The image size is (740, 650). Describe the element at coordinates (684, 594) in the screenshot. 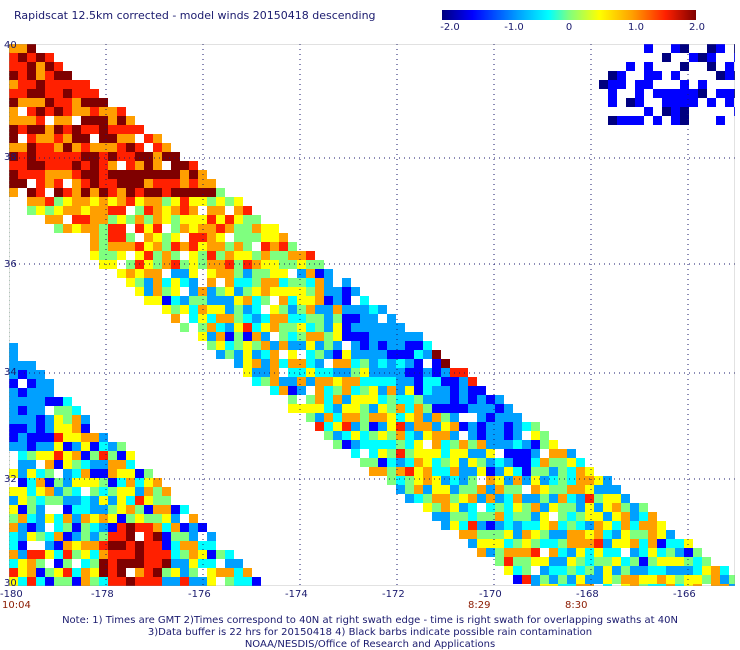

I see `lon-label: -166` at that location.